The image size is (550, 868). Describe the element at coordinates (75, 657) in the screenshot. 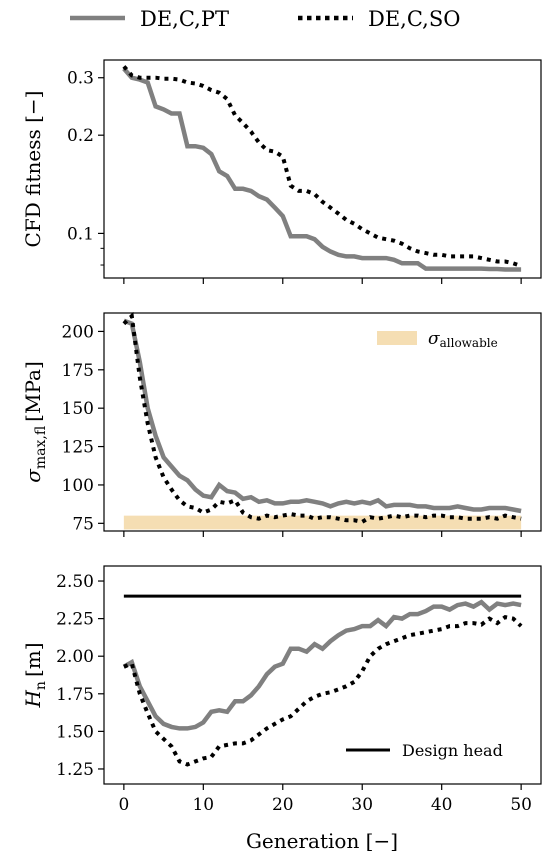

I see `y-tick-label: 2.00` at that location.